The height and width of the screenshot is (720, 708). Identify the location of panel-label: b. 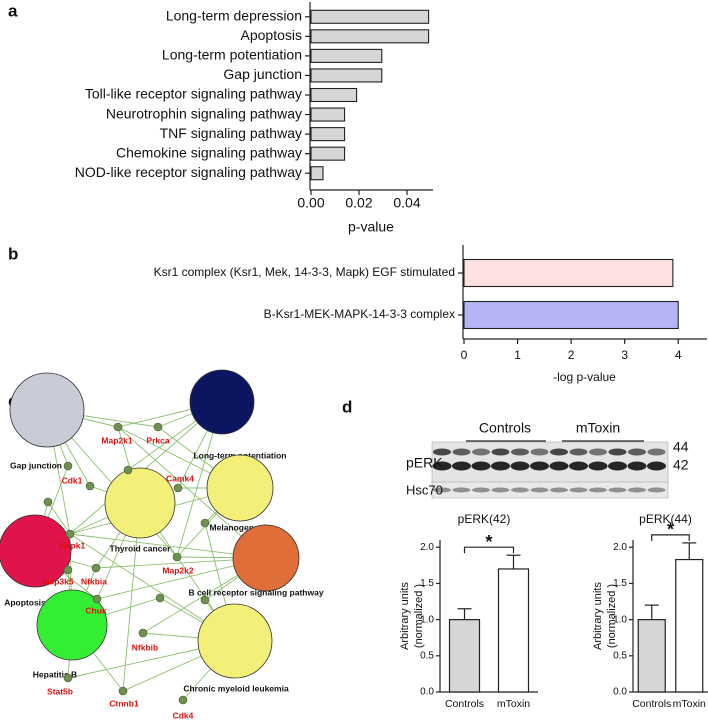
(13, 253).